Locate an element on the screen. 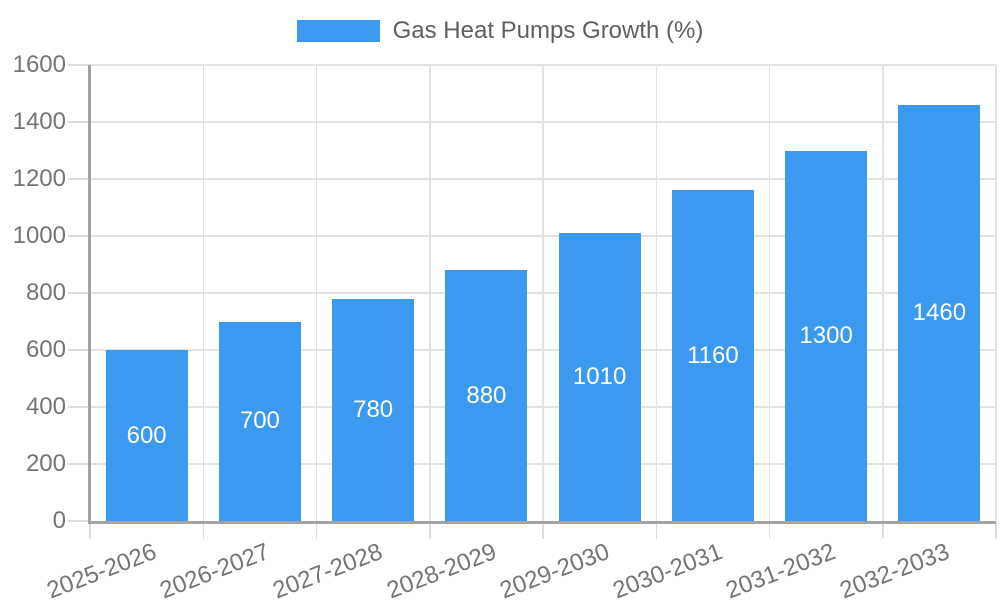 The image size is (1000, 600). bar-value-label: 1460 is located at coordinates (939, 312).